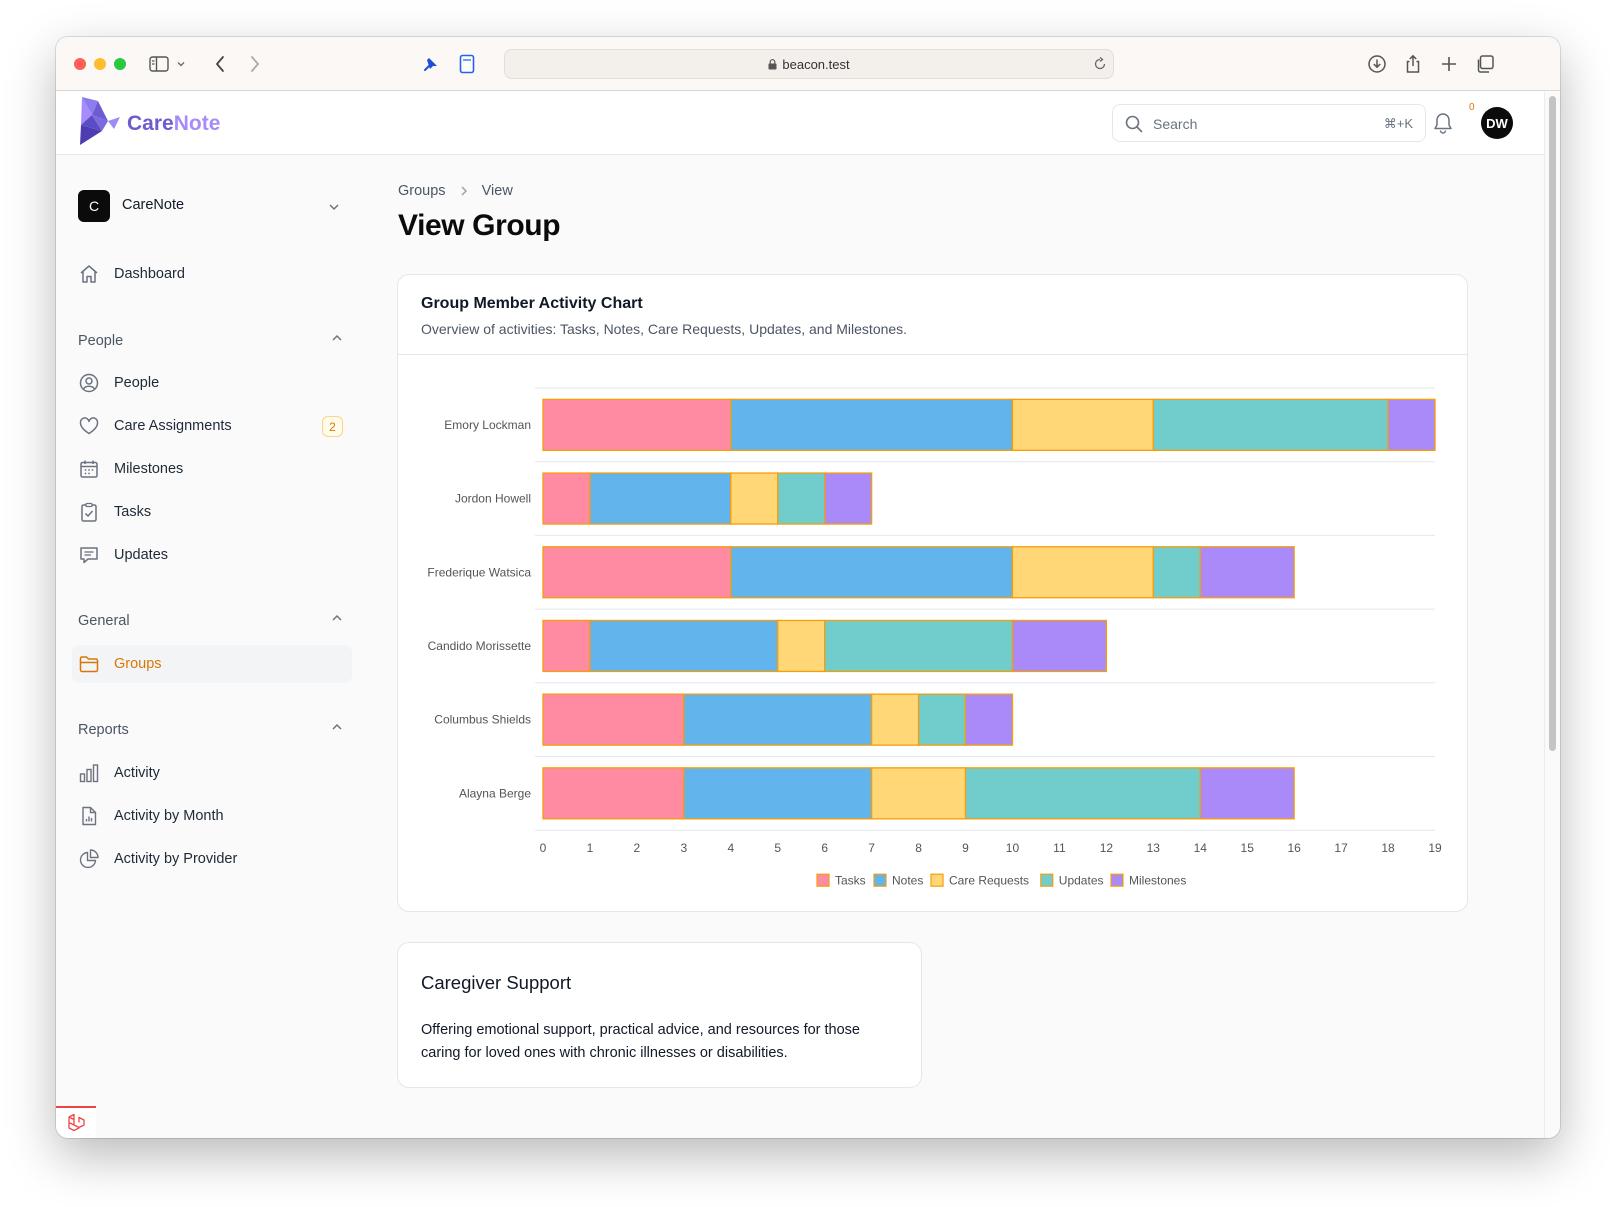 This screenshot has height=1207, width=1610. What do you see at coordinates (212, 555) in the screenshot?
I see `sidebar-item-updates: Updates` at bounding box center [212, 555].